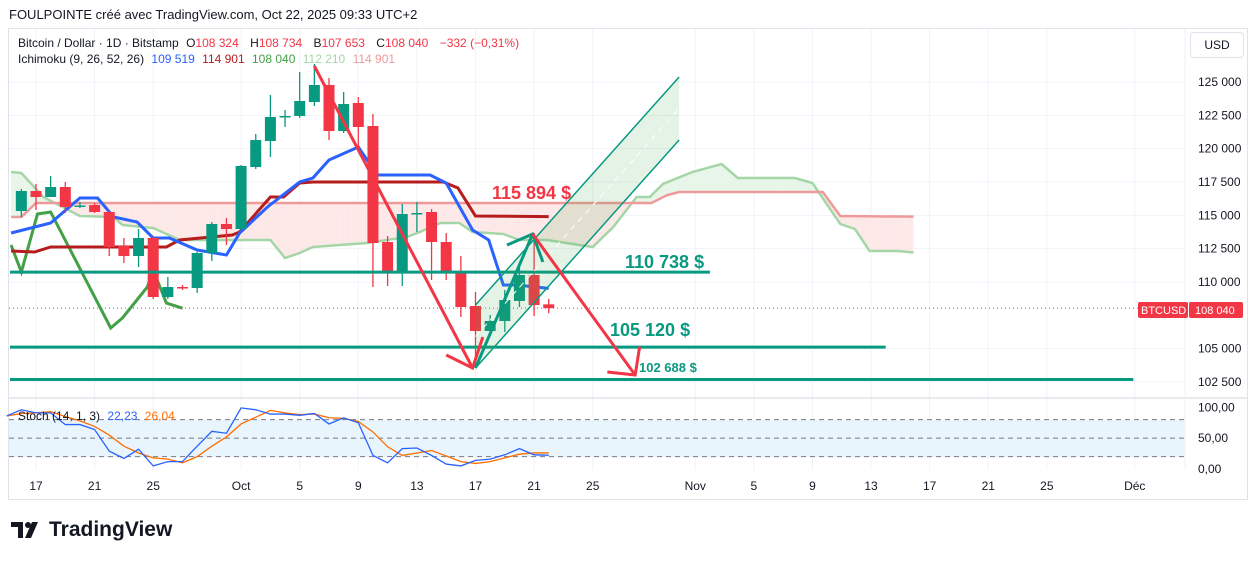  Describe the element at coordinates (1219, 249) in the screenshot. I see `price-tick-label: 112 500` at that location.